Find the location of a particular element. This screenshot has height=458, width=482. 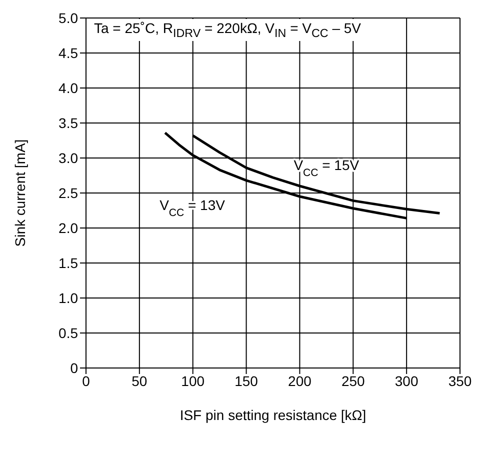

x-tick-label: 100 is located at coordinates (193, 380).